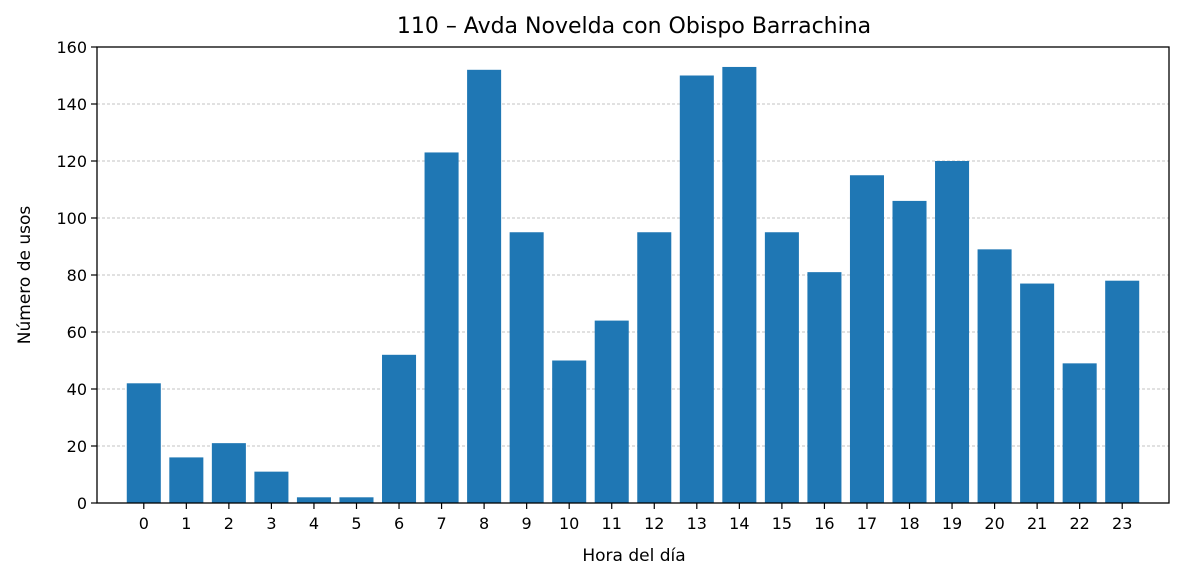 This screenshot has height=581, width=1184. What do you see at coordinates (527, 523) in the screenshot?
I see `x-tick-label: 9` at bounding box center [527, 523].